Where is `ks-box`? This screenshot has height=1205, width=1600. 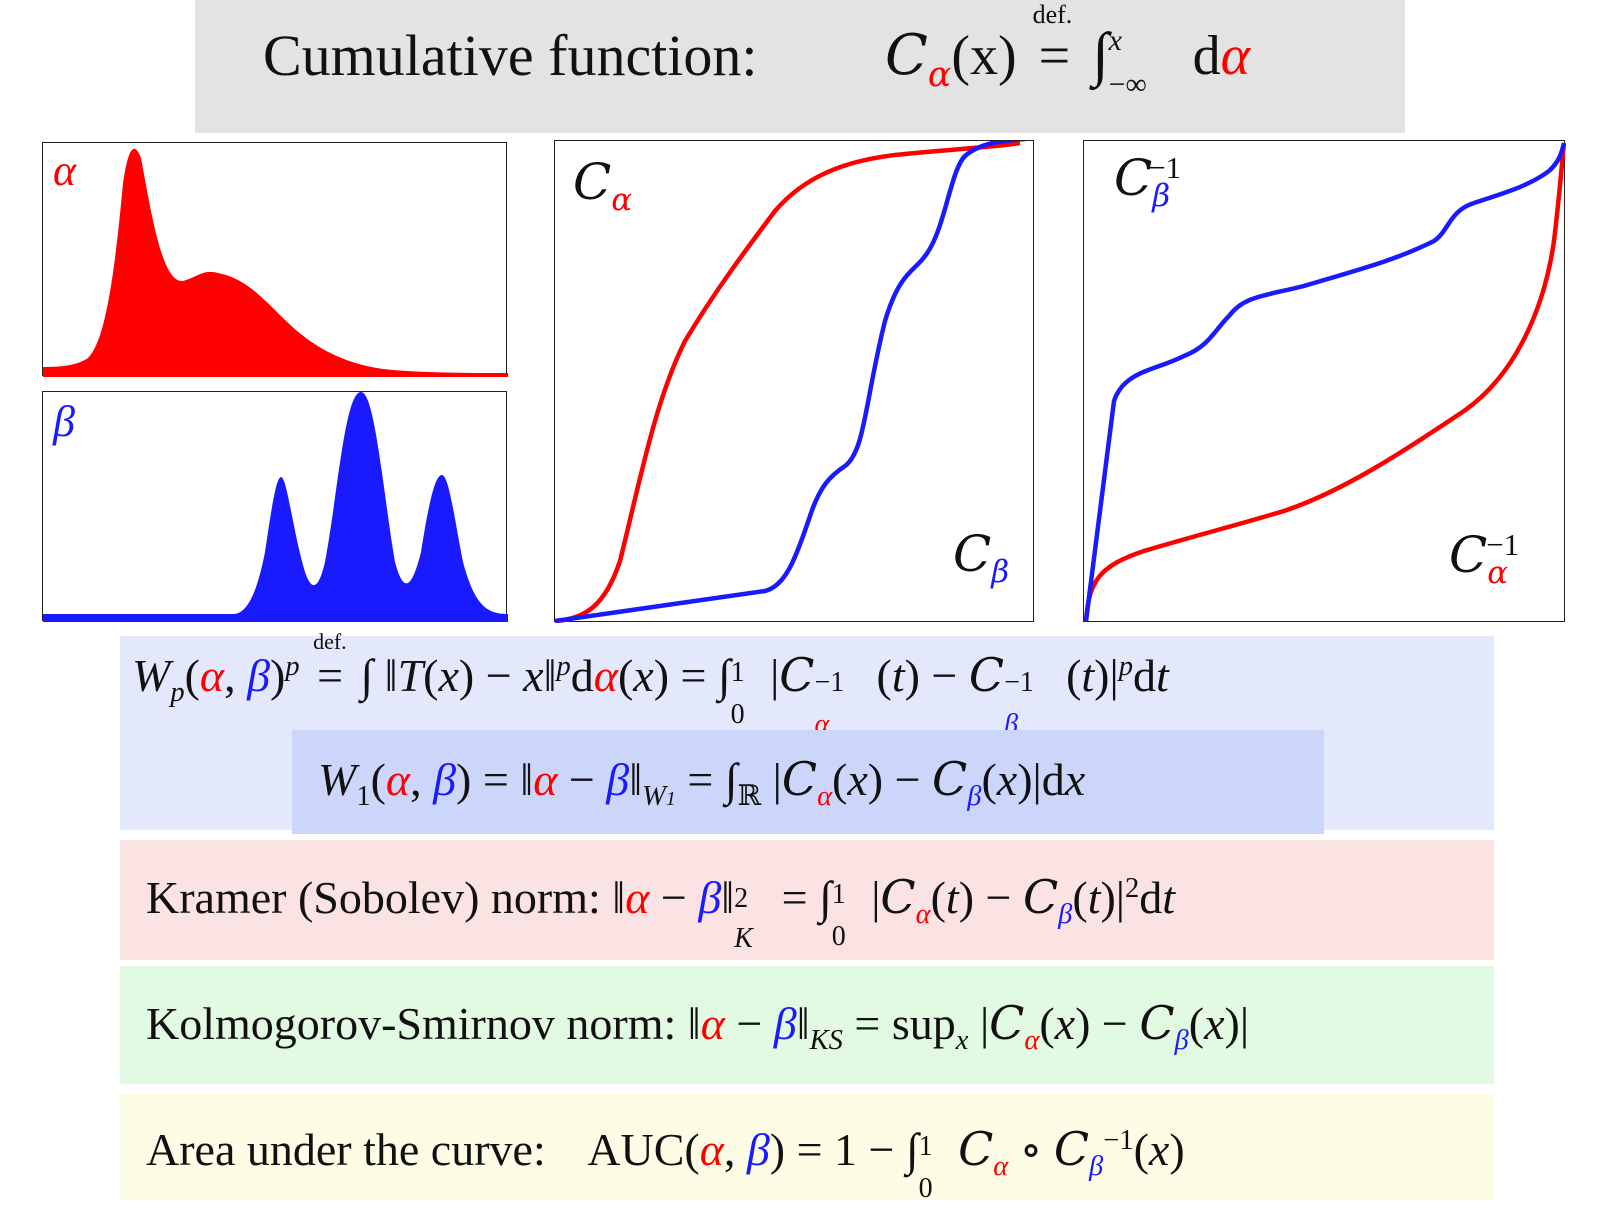 ks-box is located at coordinates (807, 1025).